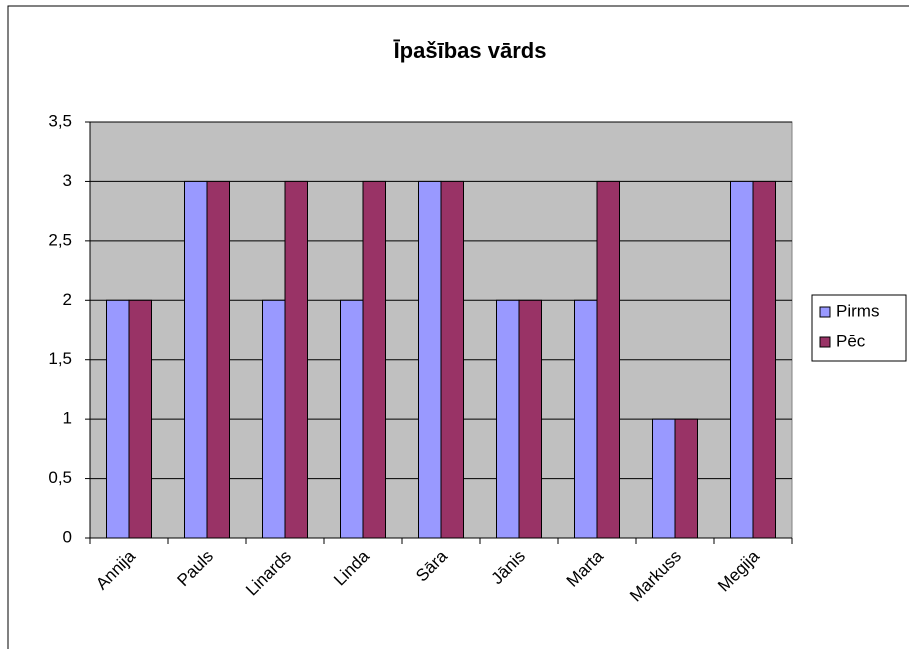 The image size is (909, 649). What do you see at coordinates (60, 239) in the screenshot?
I see `y-tick-label: 2,5` at bounding box center [60, 239].